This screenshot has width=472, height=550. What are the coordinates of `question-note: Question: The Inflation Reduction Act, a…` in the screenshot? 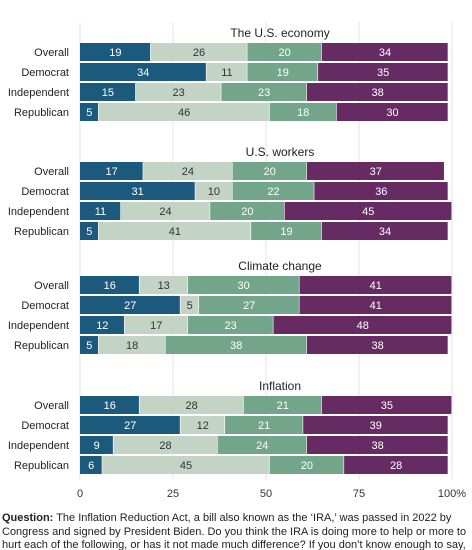 It's located at (235, 531).